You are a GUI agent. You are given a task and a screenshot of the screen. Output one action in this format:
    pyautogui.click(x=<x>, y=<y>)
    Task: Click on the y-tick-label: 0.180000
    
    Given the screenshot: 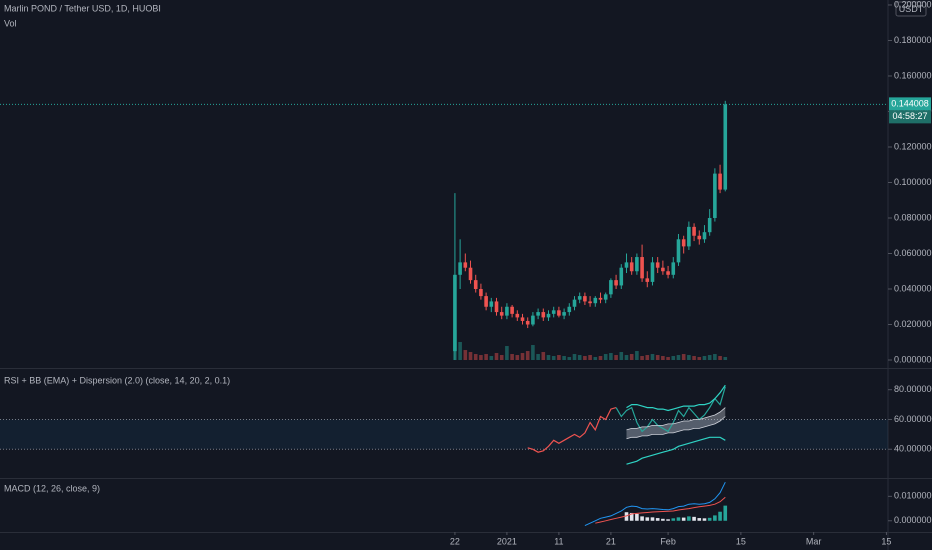 What is the action you would take?
    pyautogui.click(x=913, y=40)
    